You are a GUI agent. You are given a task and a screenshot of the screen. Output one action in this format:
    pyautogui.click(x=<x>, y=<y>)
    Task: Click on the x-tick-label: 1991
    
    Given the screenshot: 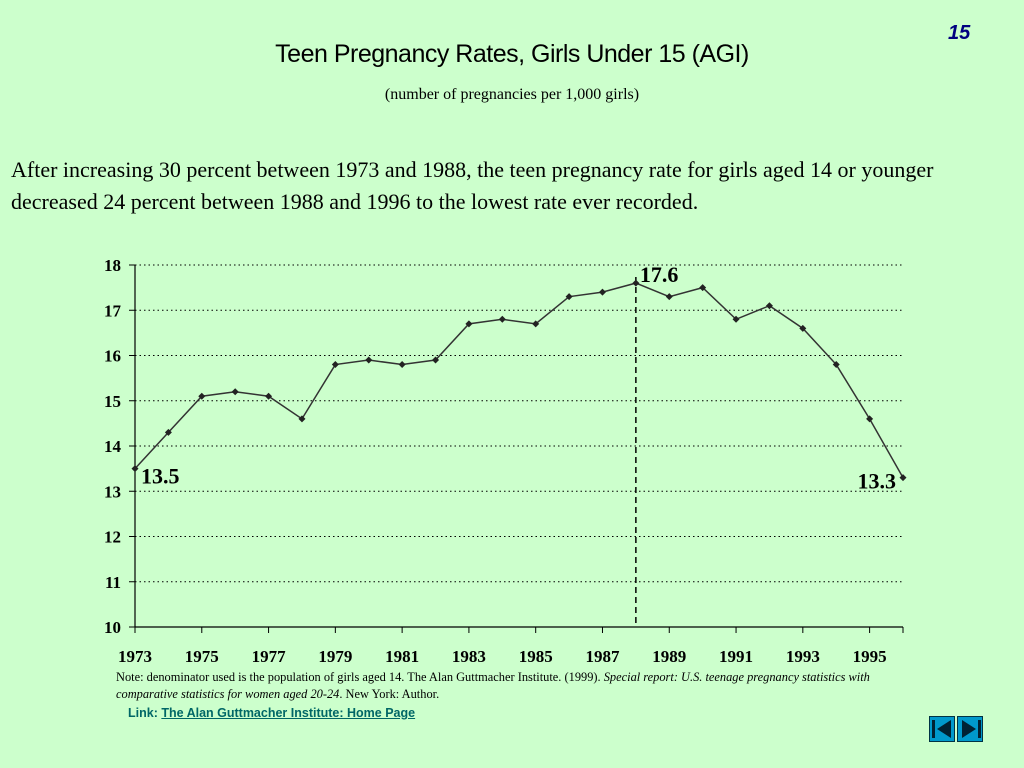 What is the action you would take?
    pyautogui.click(x=736, y=656)
    